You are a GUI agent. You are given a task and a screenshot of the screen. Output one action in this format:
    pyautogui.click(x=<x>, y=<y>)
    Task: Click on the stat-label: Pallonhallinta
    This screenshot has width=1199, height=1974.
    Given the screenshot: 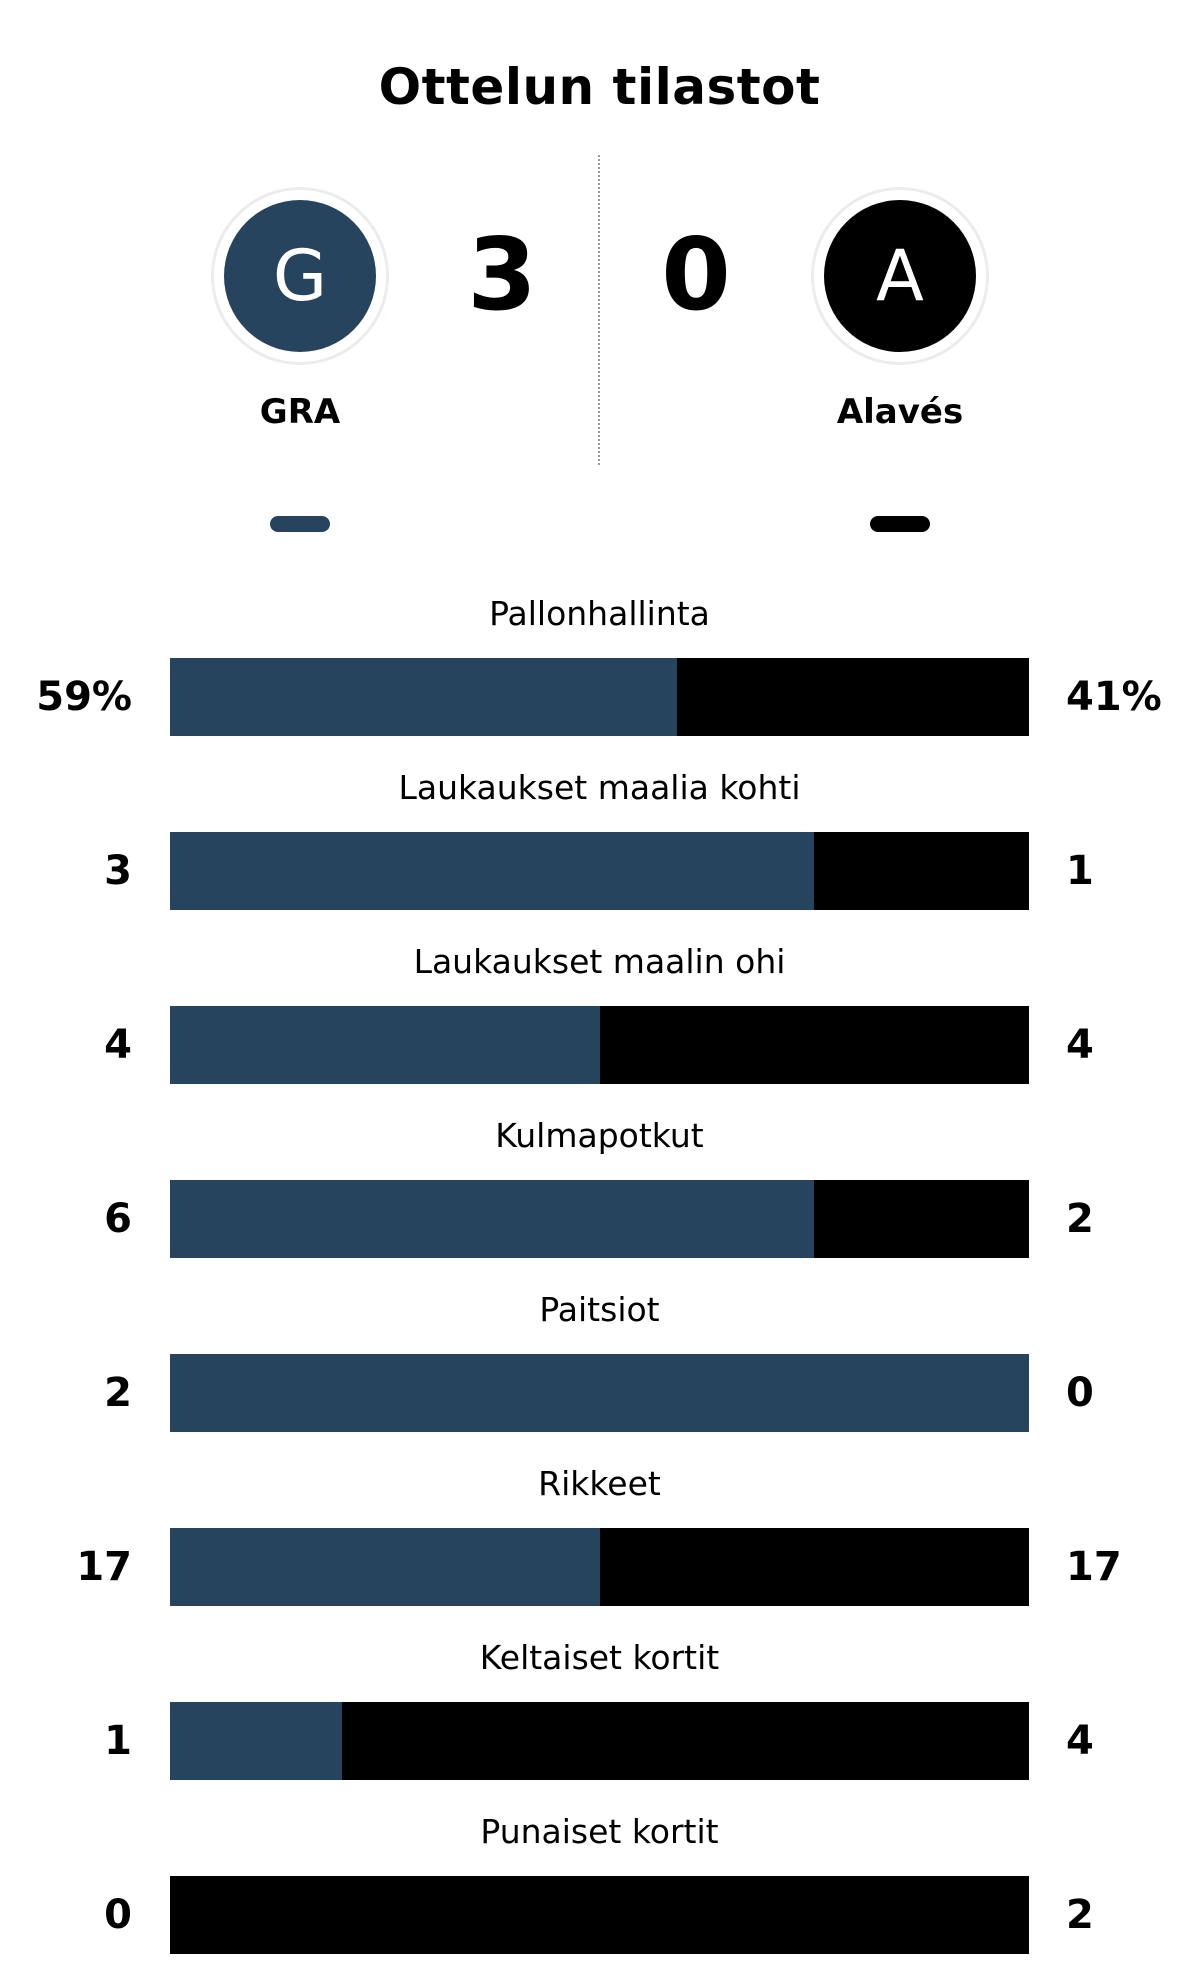 What is the action you would take?
    pyautogui.click(x=599, y=613)
    